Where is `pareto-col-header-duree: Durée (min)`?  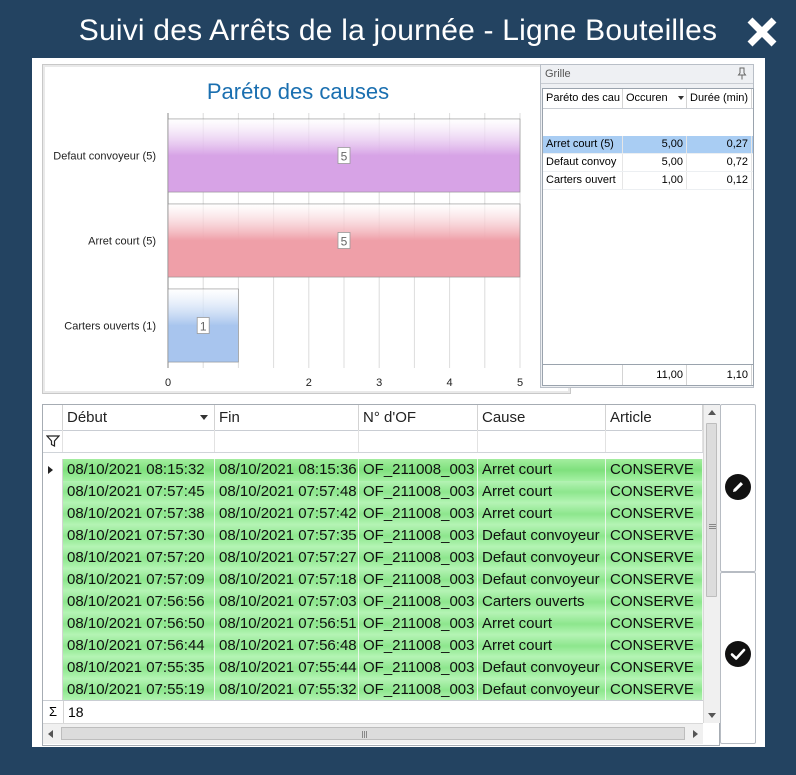
pareto-col-header-duree: Durée (min) is located at coordinates (719, 98).